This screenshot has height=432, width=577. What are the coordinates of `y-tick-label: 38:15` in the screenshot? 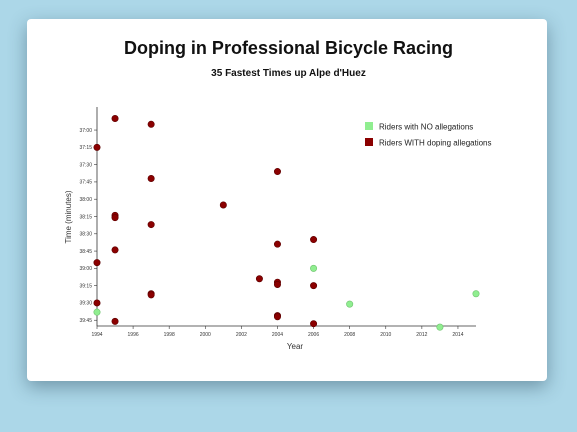 It's located at (85, 217).